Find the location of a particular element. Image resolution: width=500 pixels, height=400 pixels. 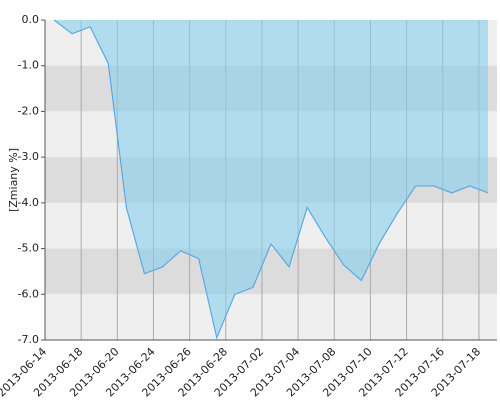

y-tick-label: -3.0 is located at coordinates (28, 156).